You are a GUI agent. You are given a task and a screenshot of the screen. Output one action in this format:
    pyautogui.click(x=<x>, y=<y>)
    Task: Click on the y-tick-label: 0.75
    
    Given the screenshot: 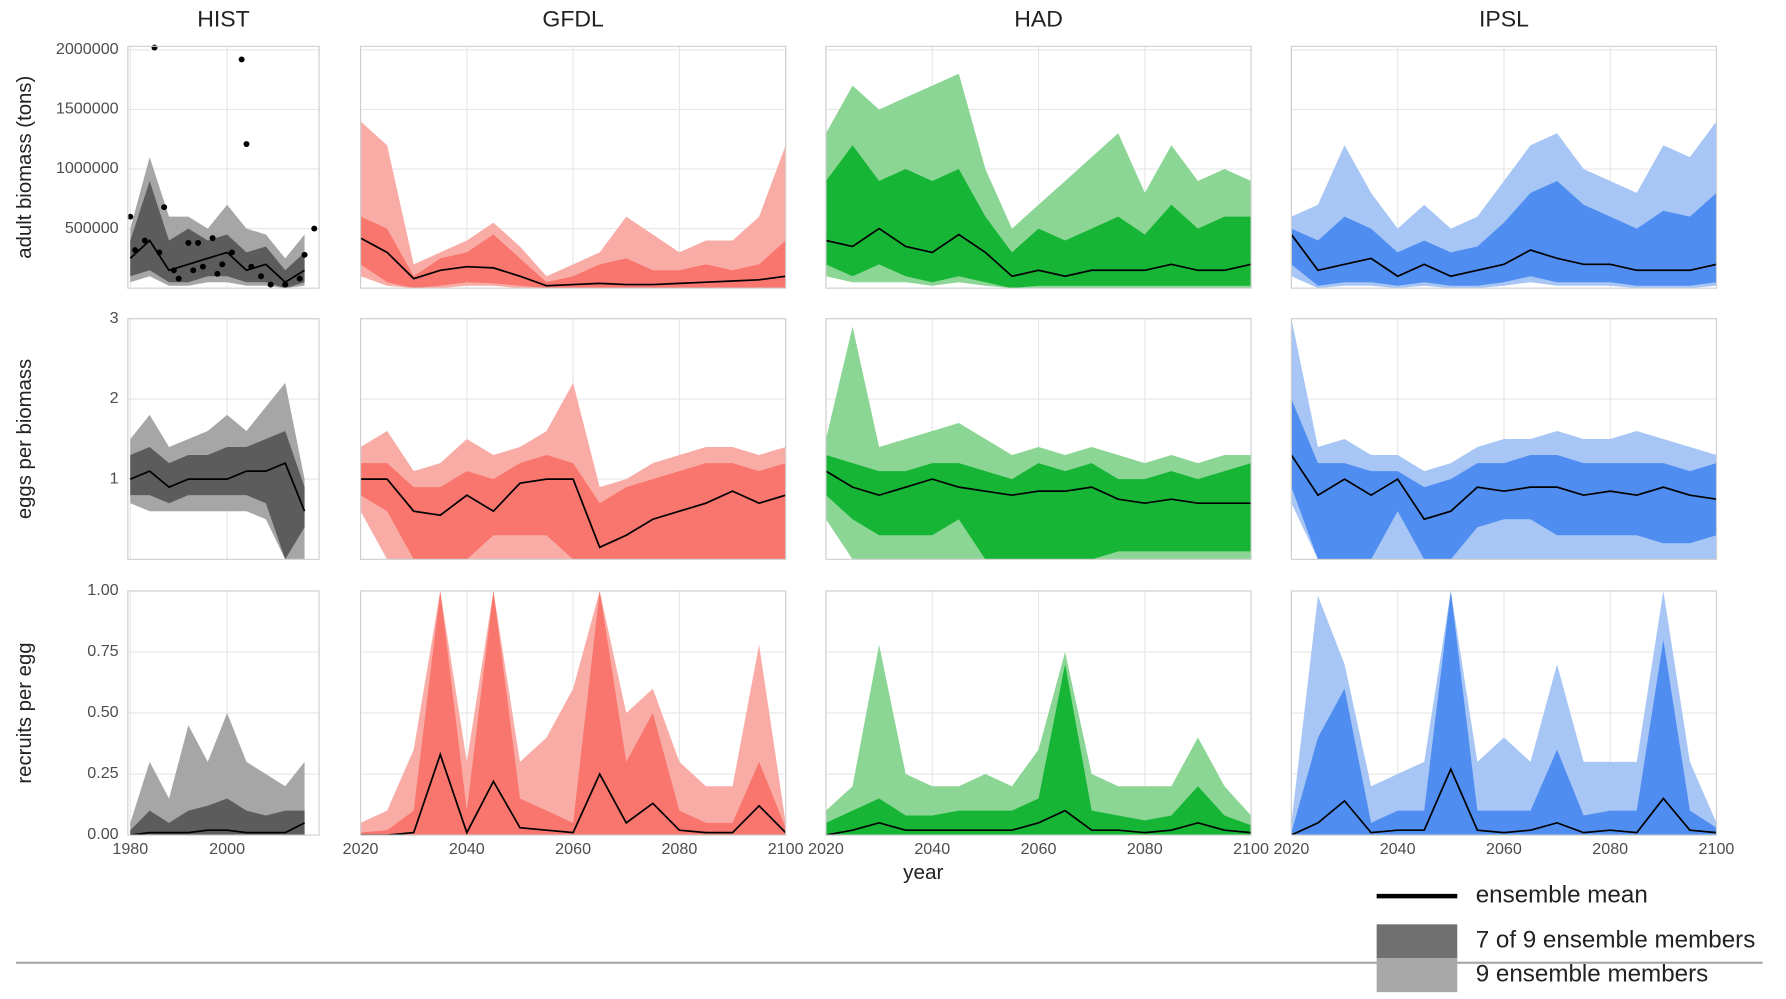 What is the action you would take?
    pyautogui.click(x=102, y=651)
    